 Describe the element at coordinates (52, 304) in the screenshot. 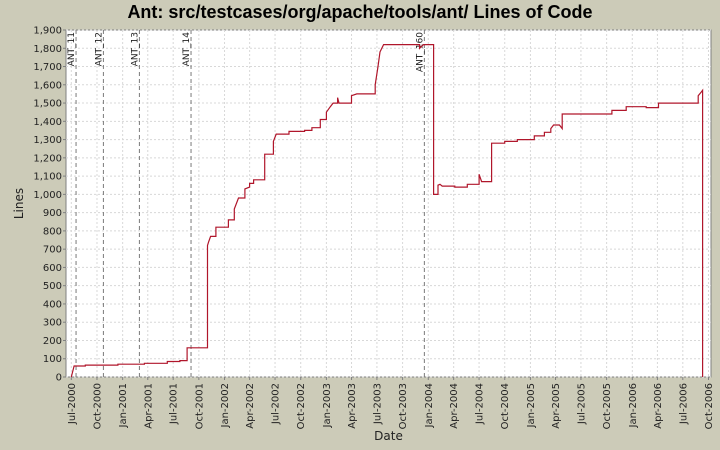

I see `y-tick-label: 400` at that location.